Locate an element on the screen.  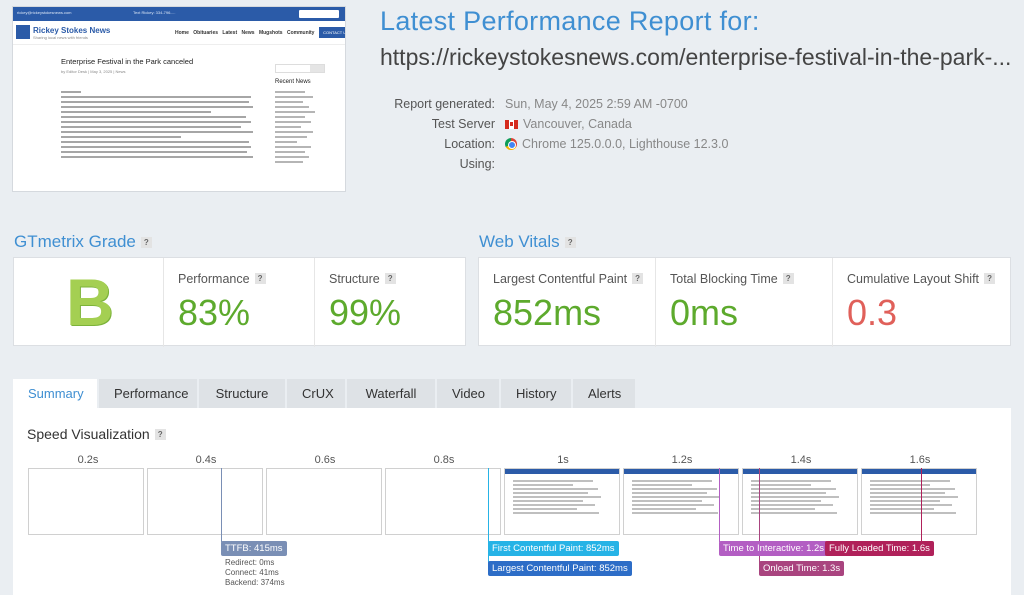
gtmetrix-grade-card: B Performance? 83% Structure? 99% is located at coordinates (239, 302).